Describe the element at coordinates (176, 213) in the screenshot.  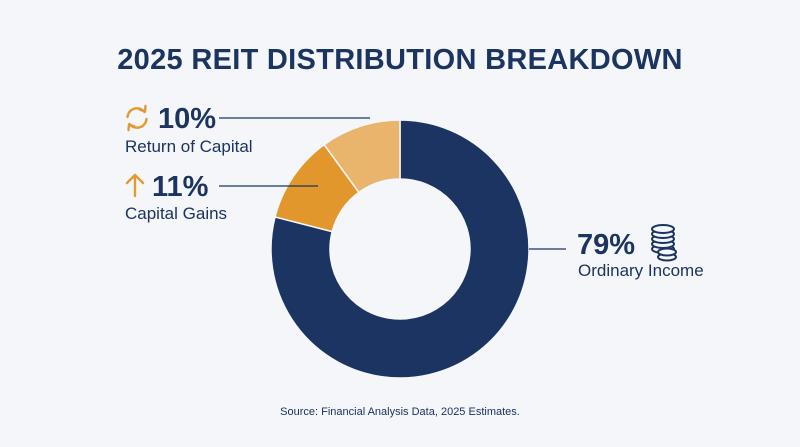
I see `capital-gains-label: Capital Gains` at that location.